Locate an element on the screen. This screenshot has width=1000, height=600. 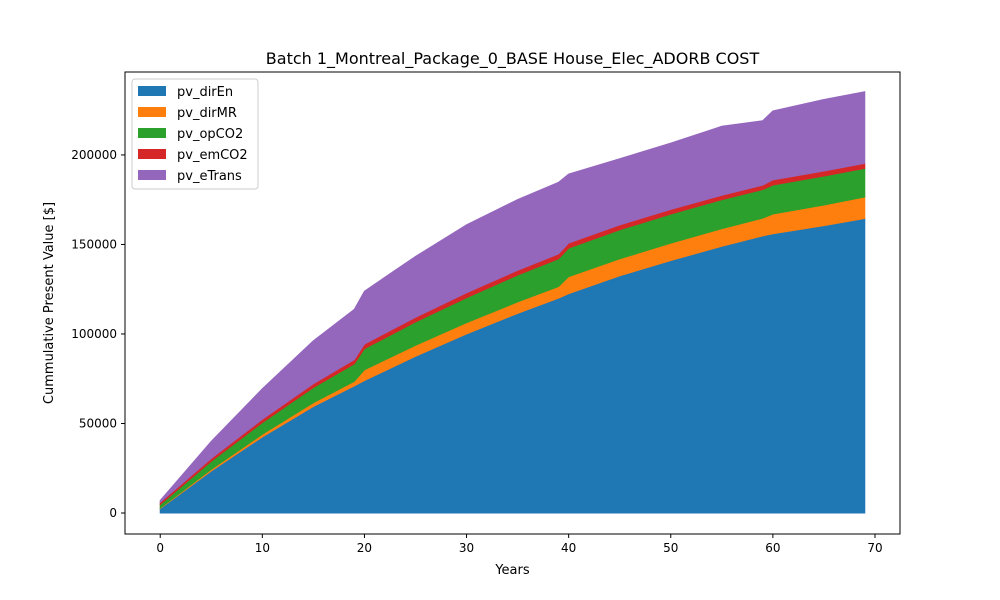
y-tick-label: 200000 is located at coordinates (94, 155).